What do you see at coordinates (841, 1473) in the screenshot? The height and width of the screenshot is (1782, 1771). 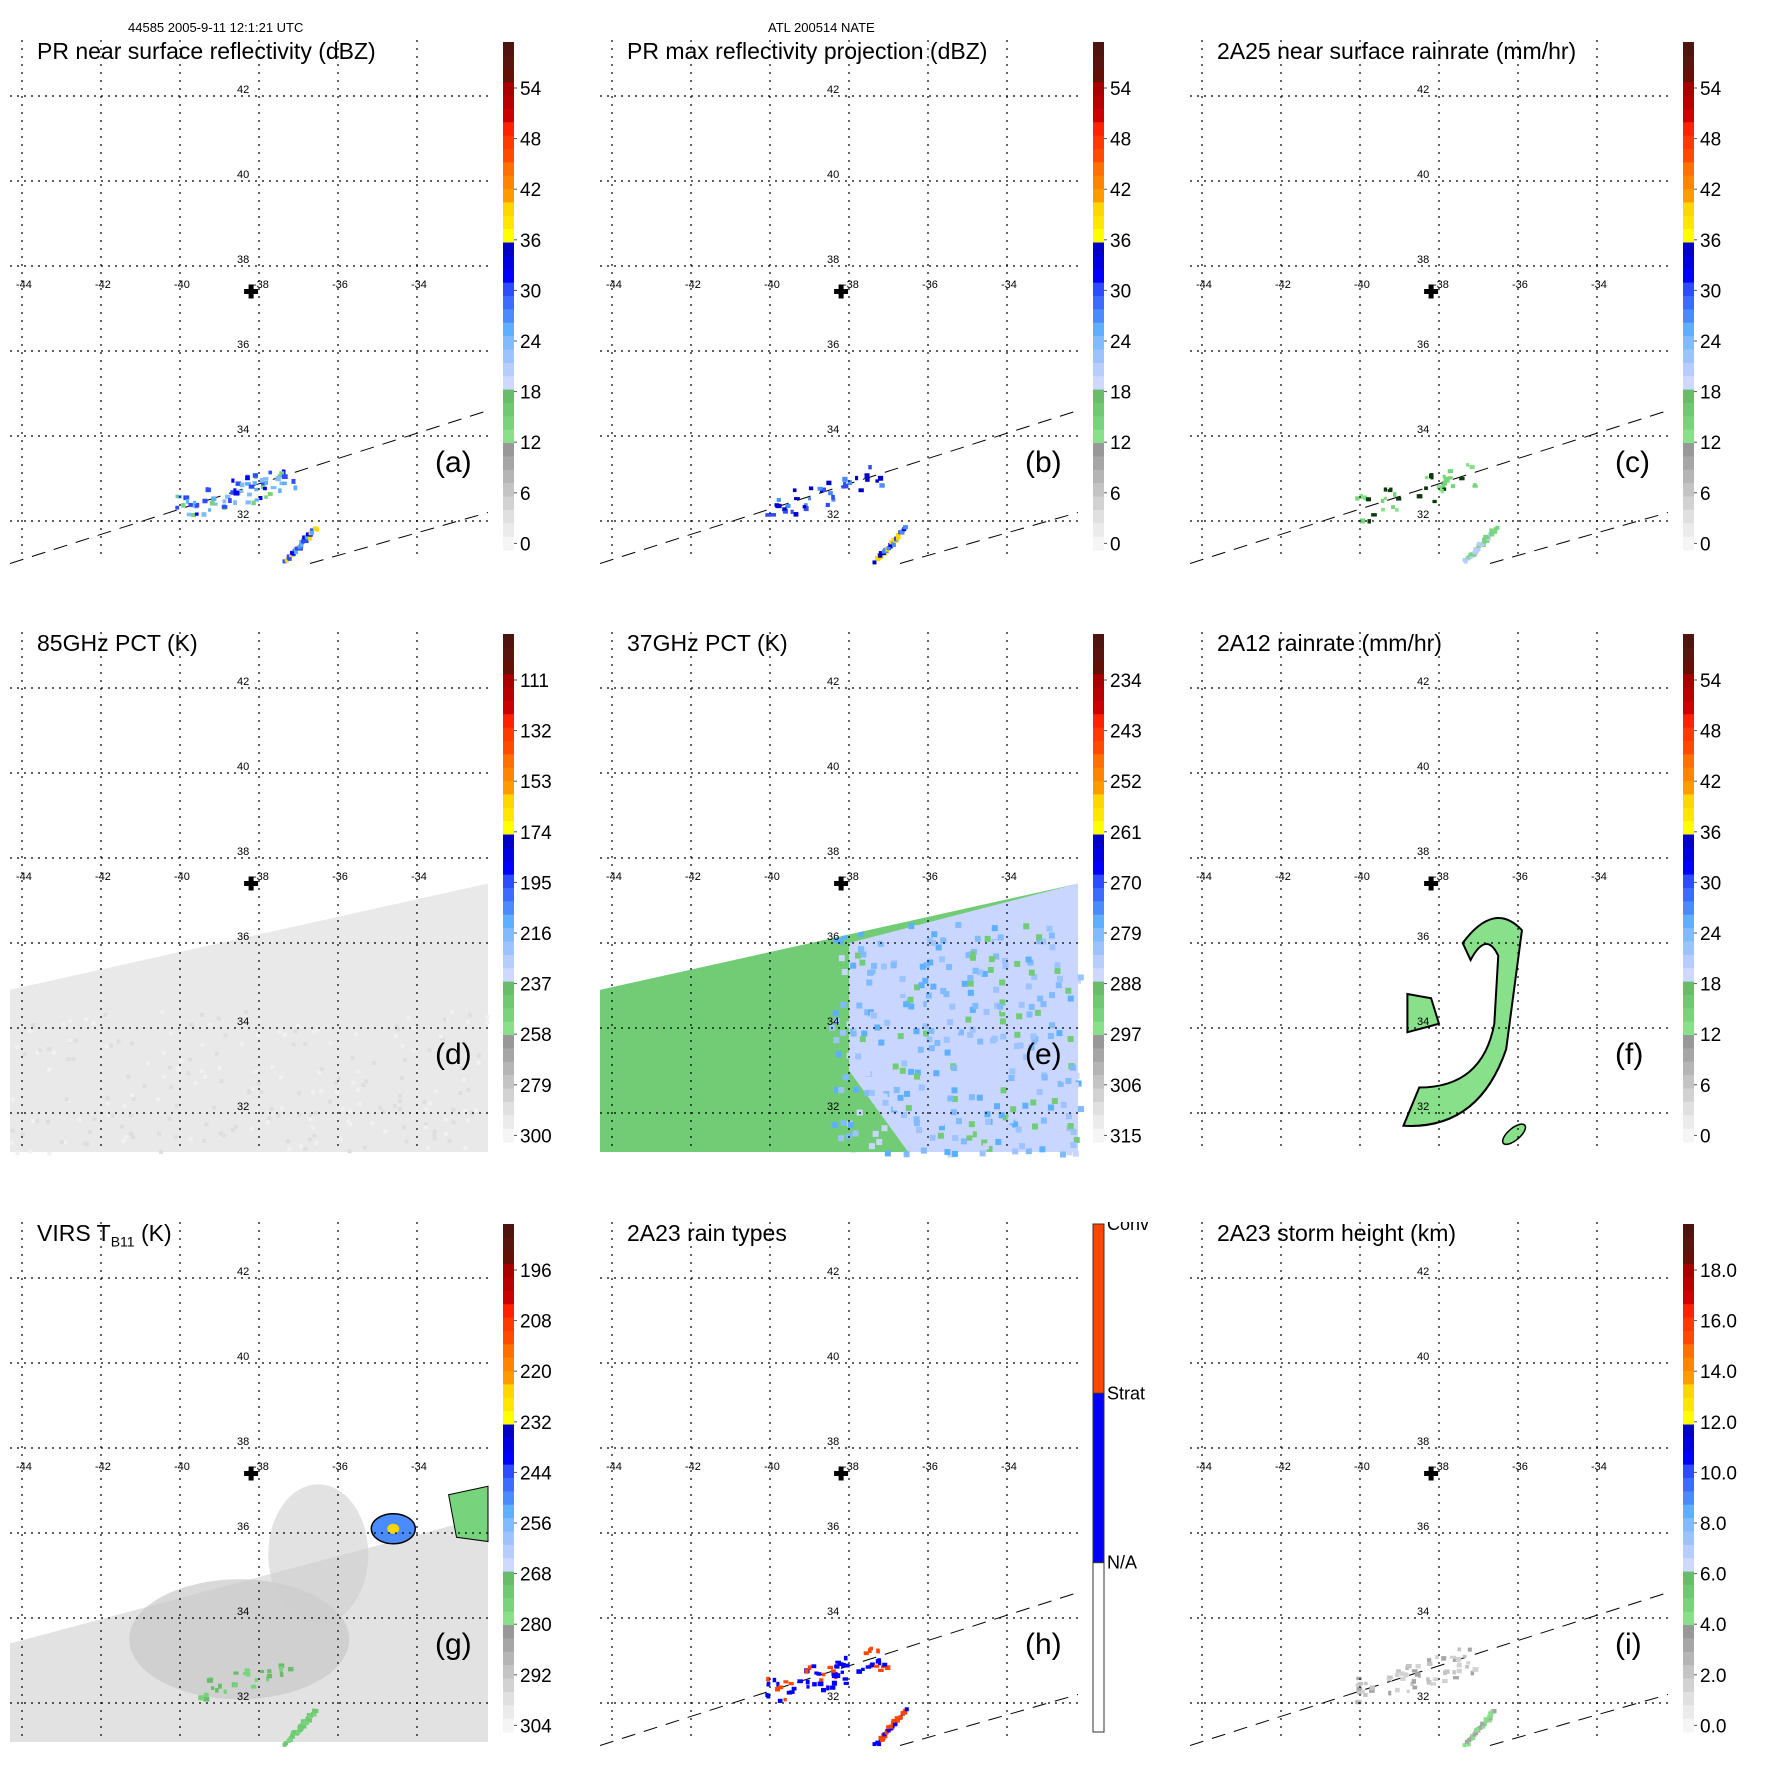 I see `plus-cross-icon` at bounding box center [841, 1473].